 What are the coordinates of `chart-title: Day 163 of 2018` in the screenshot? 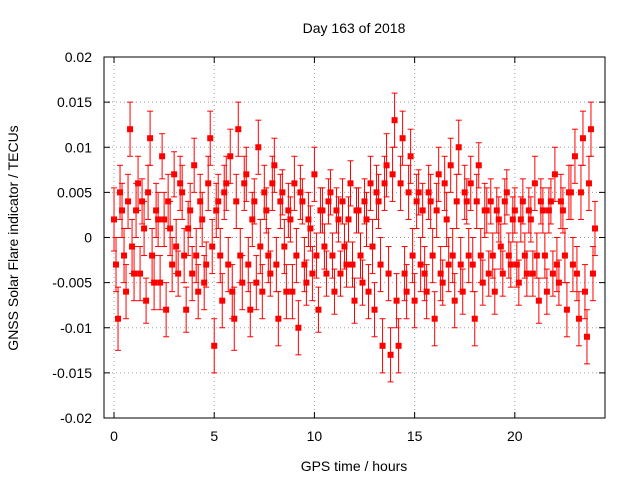 It's located at (354, 28).